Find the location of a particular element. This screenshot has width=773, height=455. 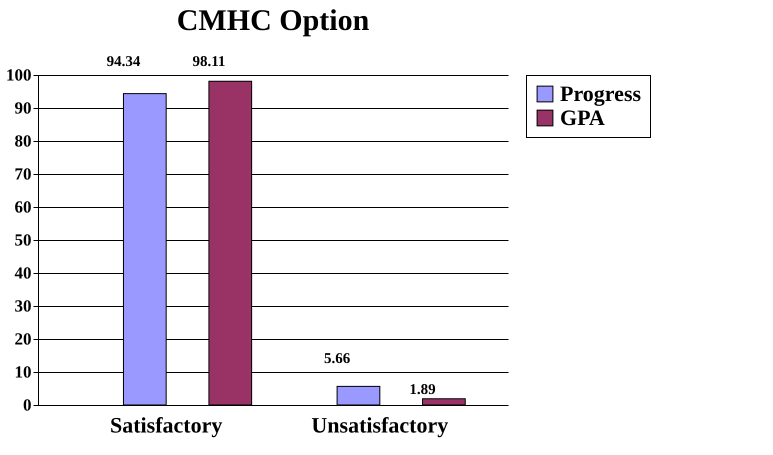

y-tick-label: 30 is located at coordinates (23, 306).